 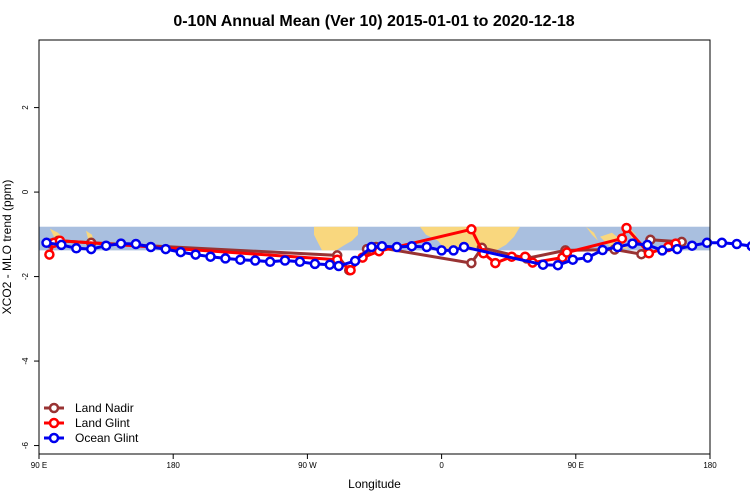 I want to click on x-axis-label: Longitude, so click(x=374, y=484).